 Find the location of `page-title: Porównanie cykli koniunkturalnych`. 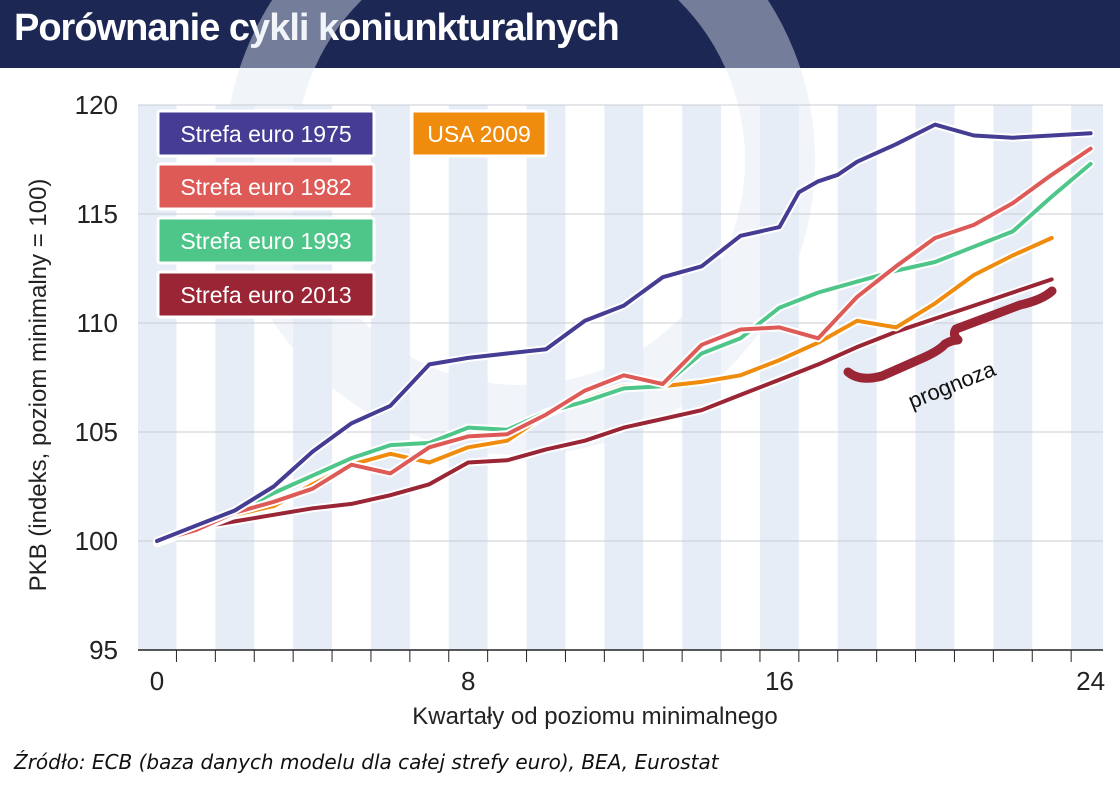

page-title: Porównanie cykli koniunkturalnych is located at coordinates (317, 28).